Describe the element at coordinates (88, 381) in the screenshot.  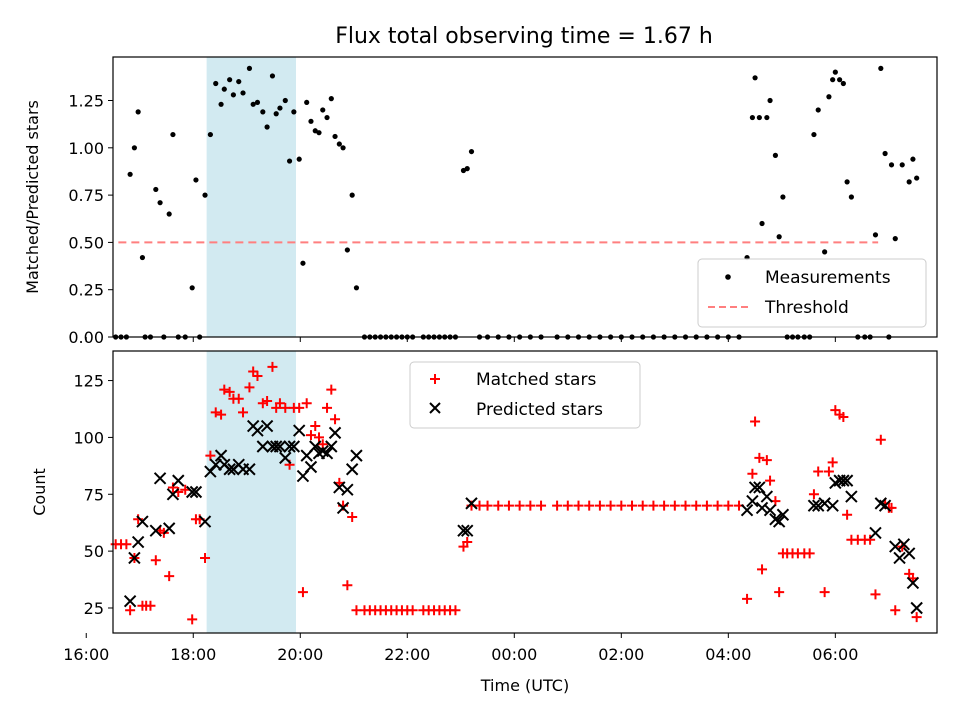
I see `y-tick-label: 125` at that location.